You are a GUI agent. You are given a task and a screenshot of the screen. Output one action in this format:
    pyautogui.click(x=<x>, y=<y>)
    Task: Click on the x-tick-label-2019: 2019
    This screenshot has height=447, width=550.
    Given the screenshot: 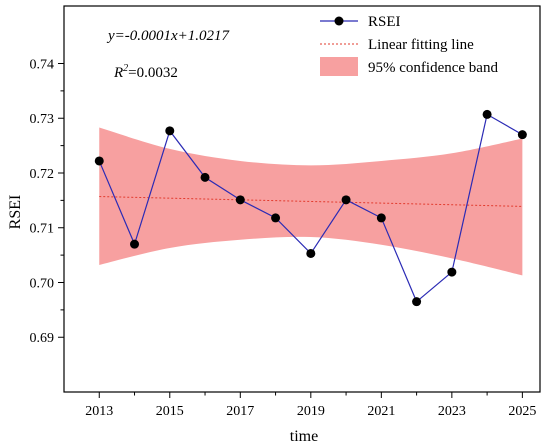 What is the action you would take?
    pyautogui.click(x=311, y=411)
    